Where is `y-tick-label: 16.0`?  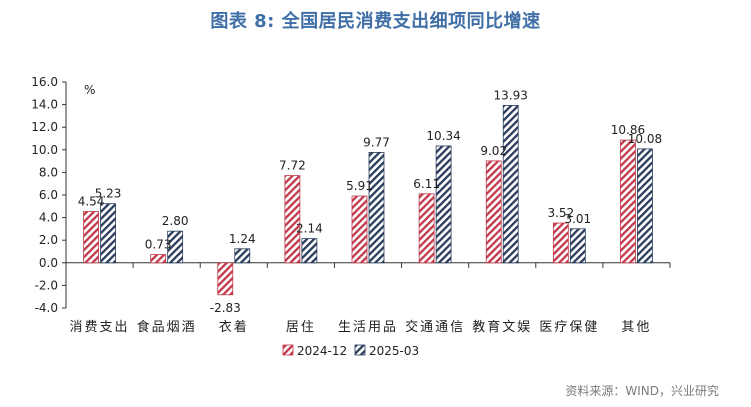
y-tick-label: 16.0 is located at coordinates (44, 82).